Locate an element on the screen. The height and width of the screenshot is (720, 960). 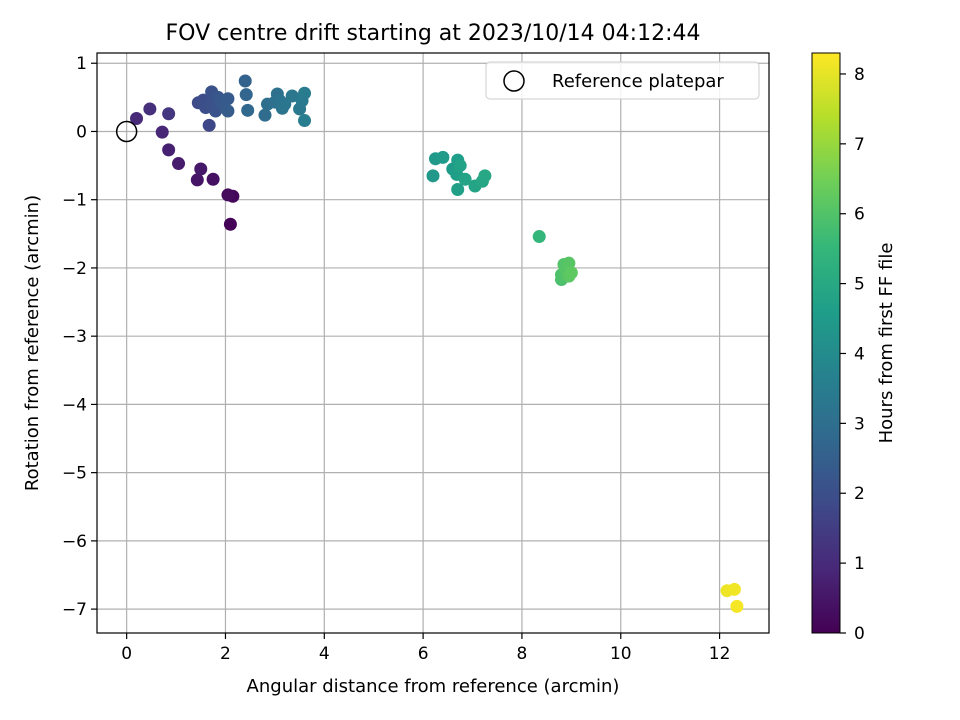
x-tick-label: 8 is located at coordinates (522, 654).